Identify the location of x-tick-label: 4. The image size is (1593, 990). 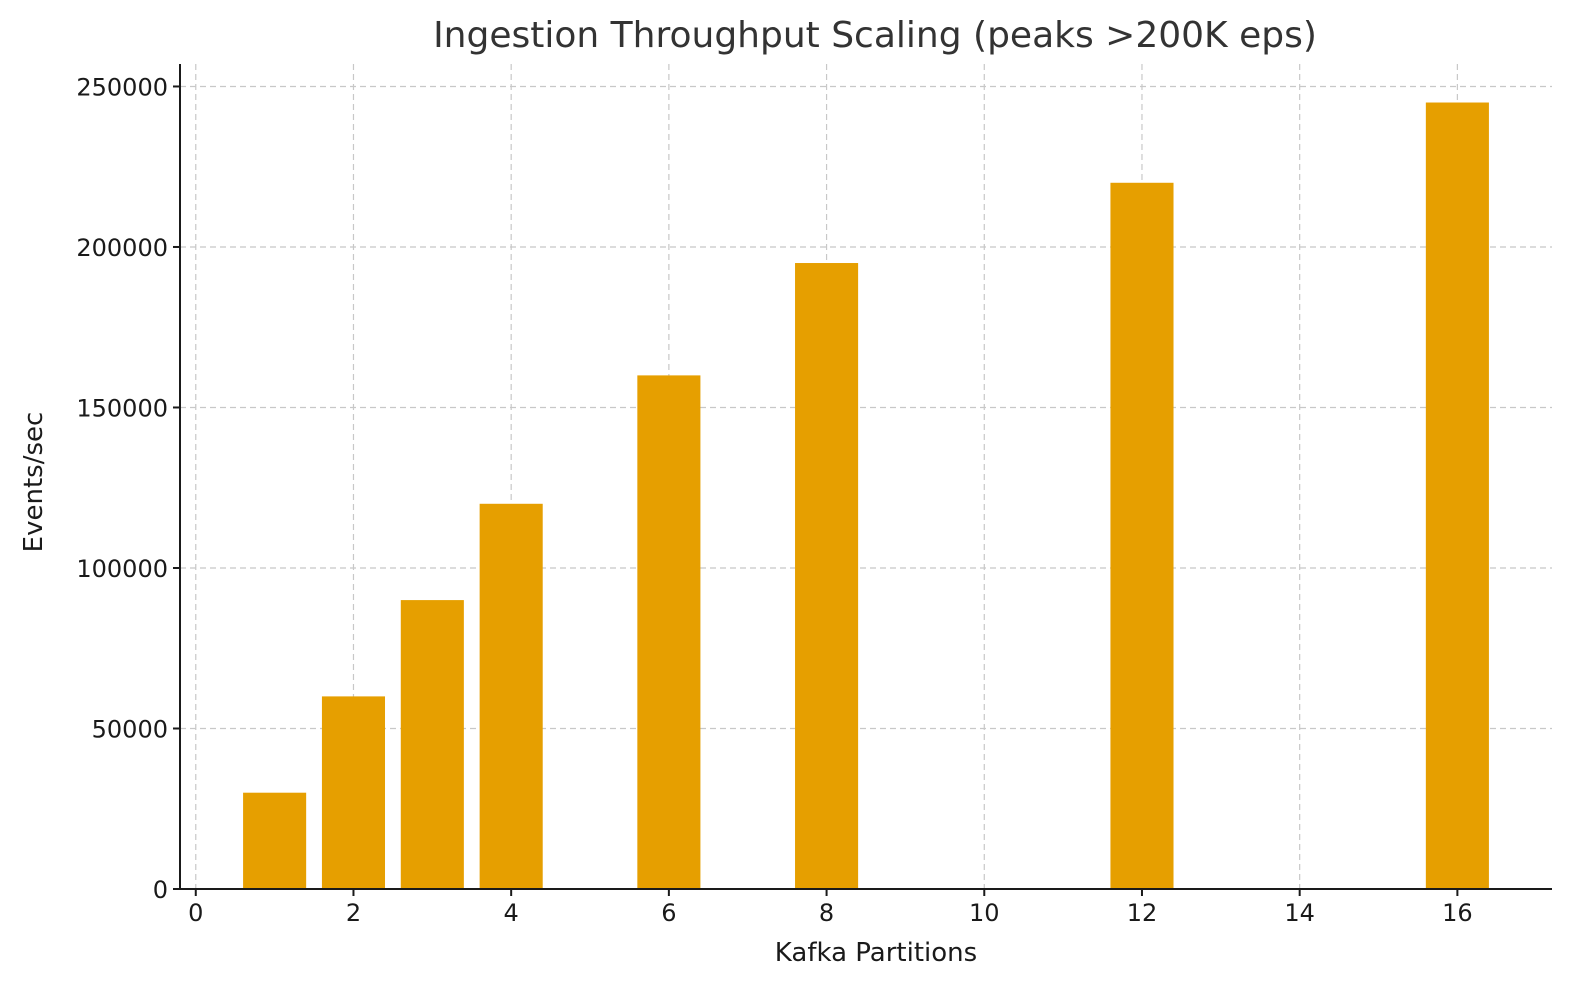
(511, 913).